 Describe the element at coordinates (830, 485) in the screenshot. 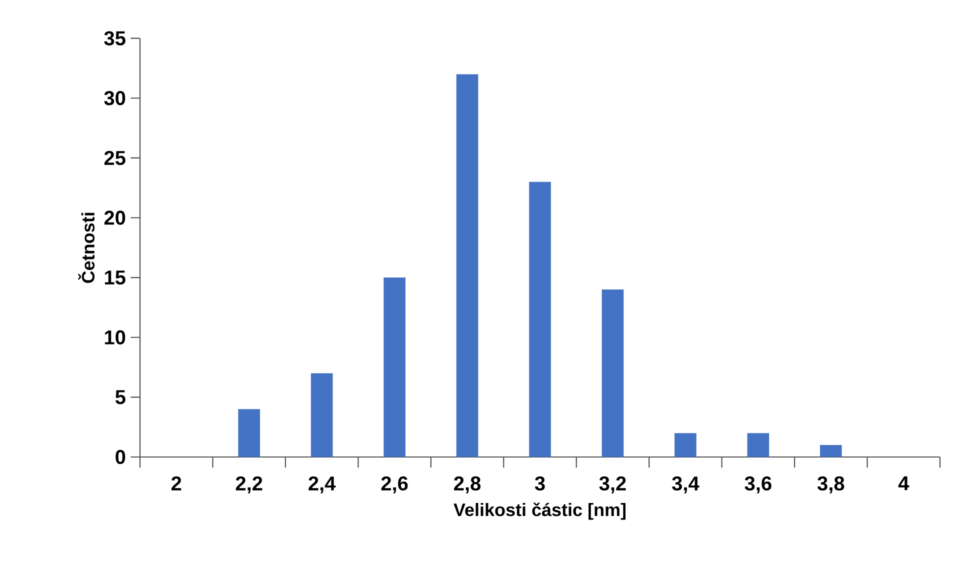

I see `x-tick-label: 3,8` at that location.